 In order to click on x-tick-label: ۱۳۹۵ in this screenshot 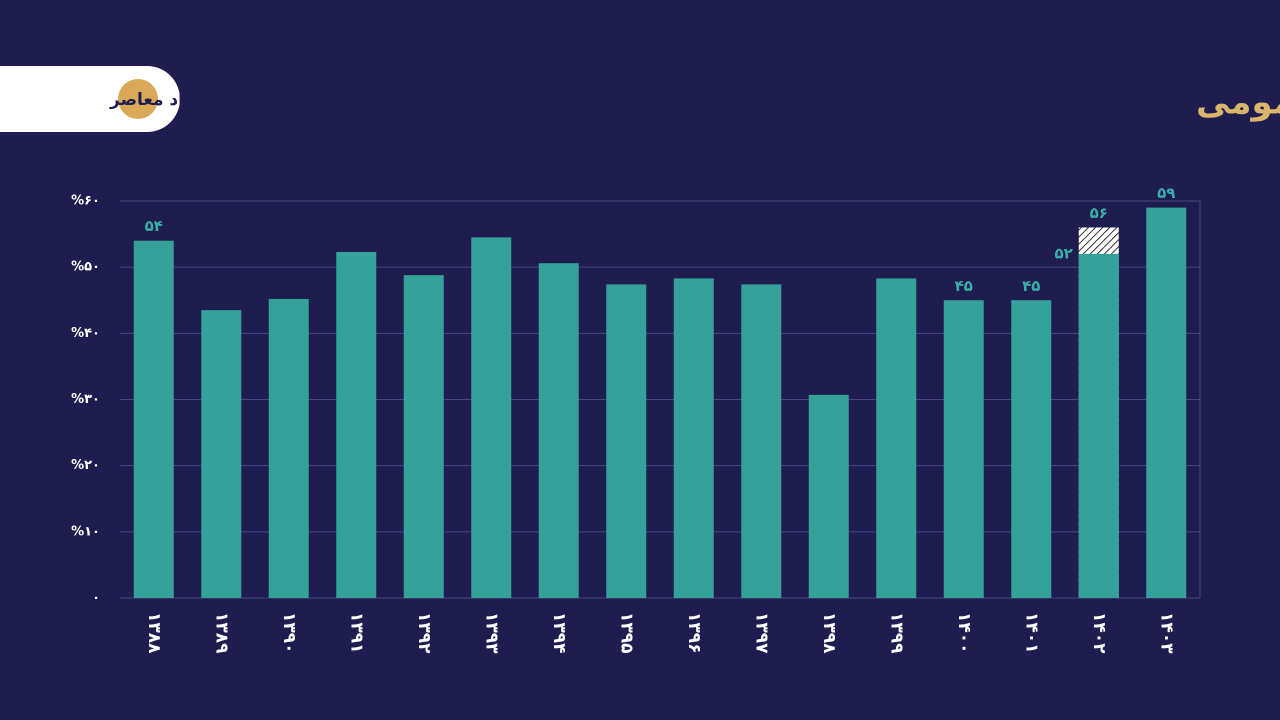, I will do `click(626, 633)`.